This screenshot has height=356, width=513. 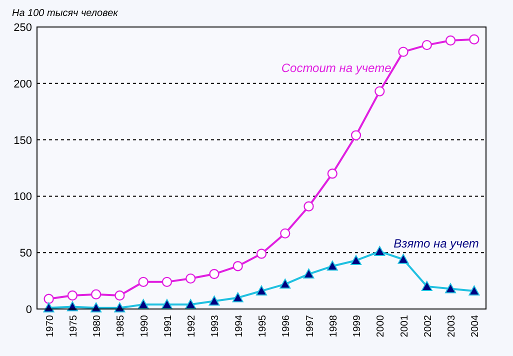 What do you see at coordinates (168, 326) in the screenshot?
I see `x-tick-label: 1991` at bounding box center [168, 326].